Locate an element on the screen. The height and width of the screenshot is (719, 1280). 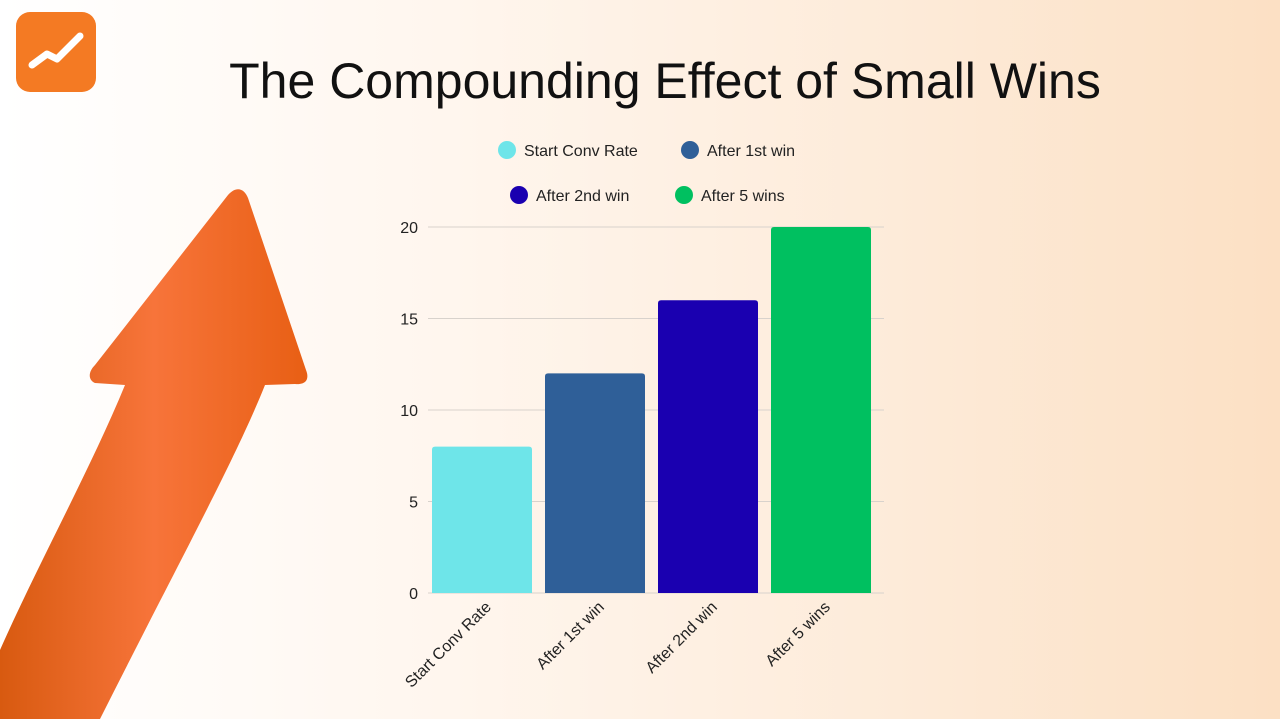
trending-up-icon is located at coordinates (56, 50).